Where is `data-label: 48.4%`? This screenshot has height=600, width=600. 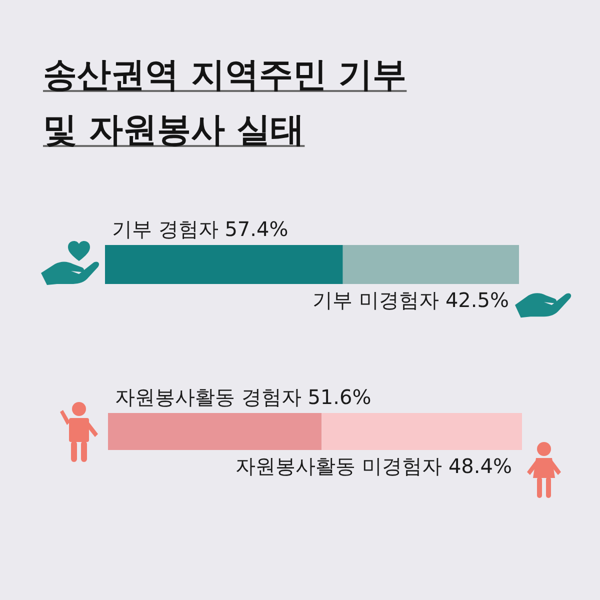 data-label: 48.4% is located at coordinates (480, 466).